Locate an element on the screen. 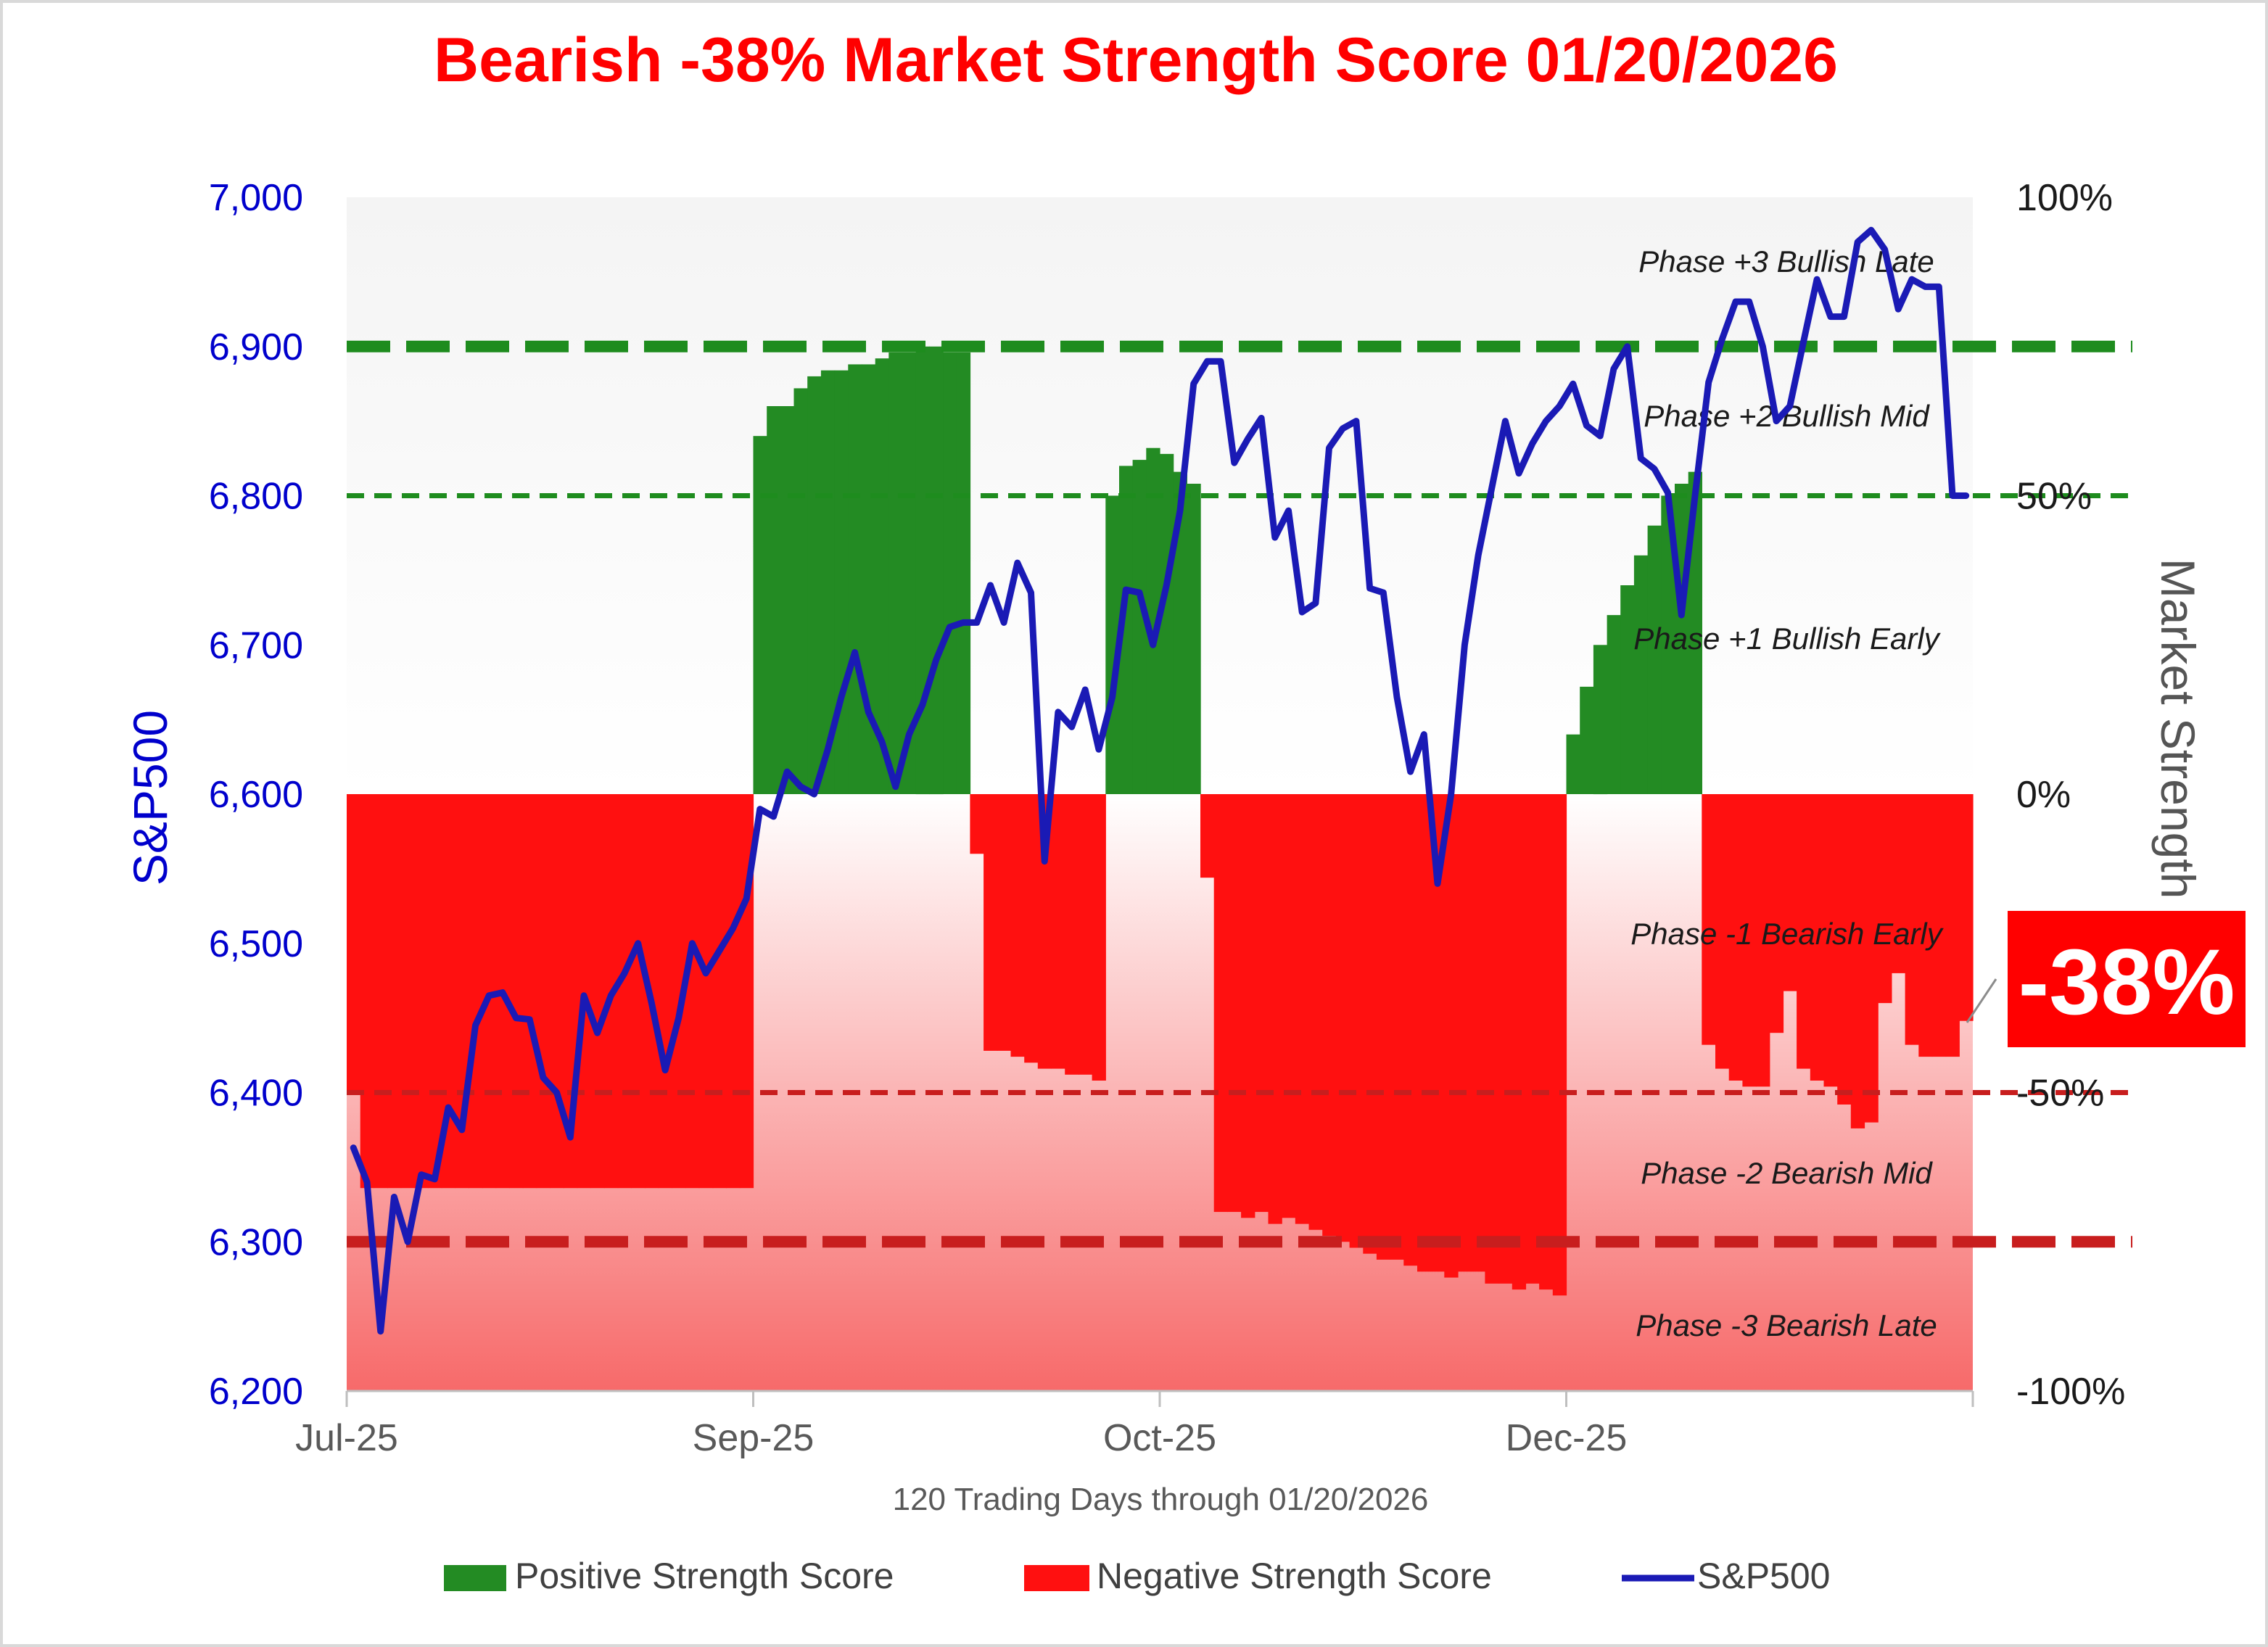 The height and width of the screenshot is (1647, 2268). phase-label: Phase -3 Bearish Late is located at coordinates (1786, 1325).